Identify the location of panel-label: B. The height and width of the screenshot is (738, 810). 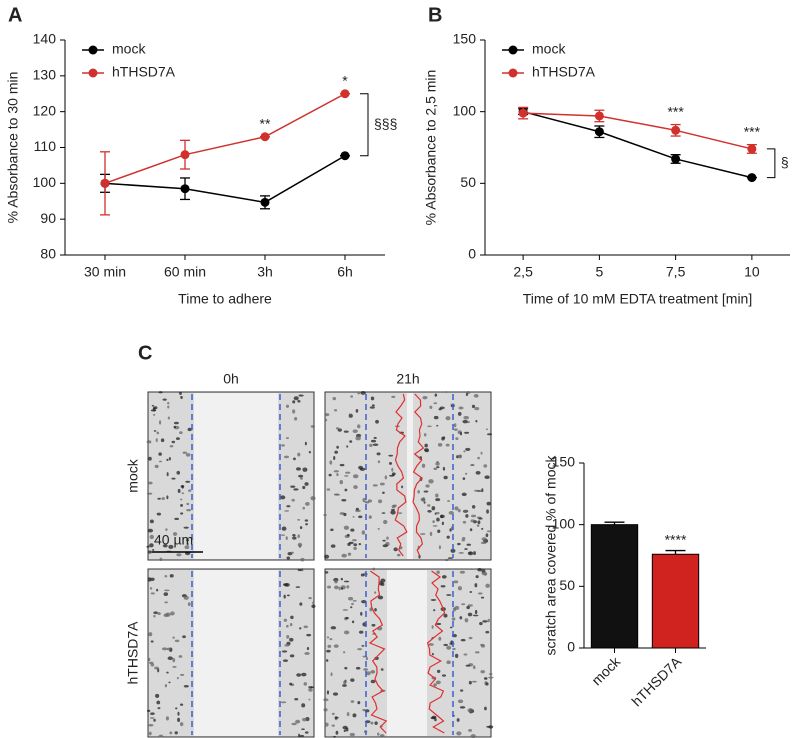
(435, 15).